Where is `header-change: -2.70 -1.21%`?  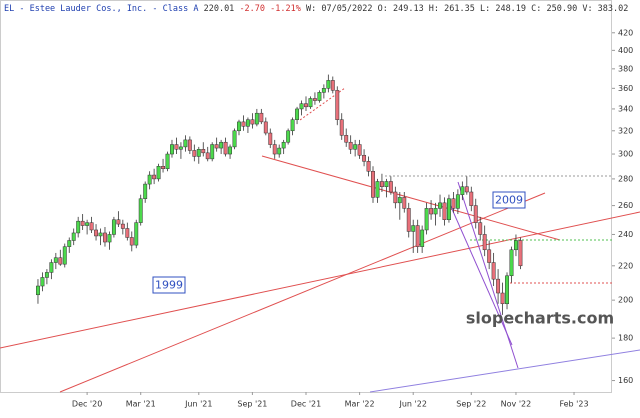
header-change: -2.70 -1.21% is located at coordinates (269, 9).